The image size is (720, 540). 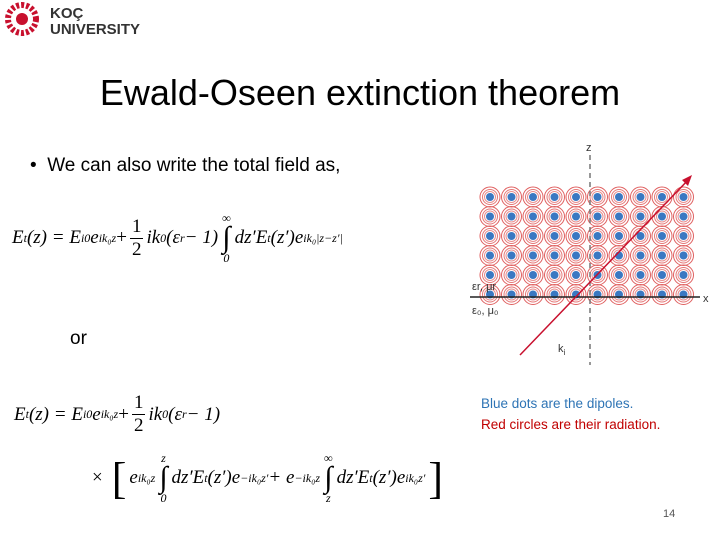 I want to click on medium-label: εr, μr, so click(x=484, y=287).